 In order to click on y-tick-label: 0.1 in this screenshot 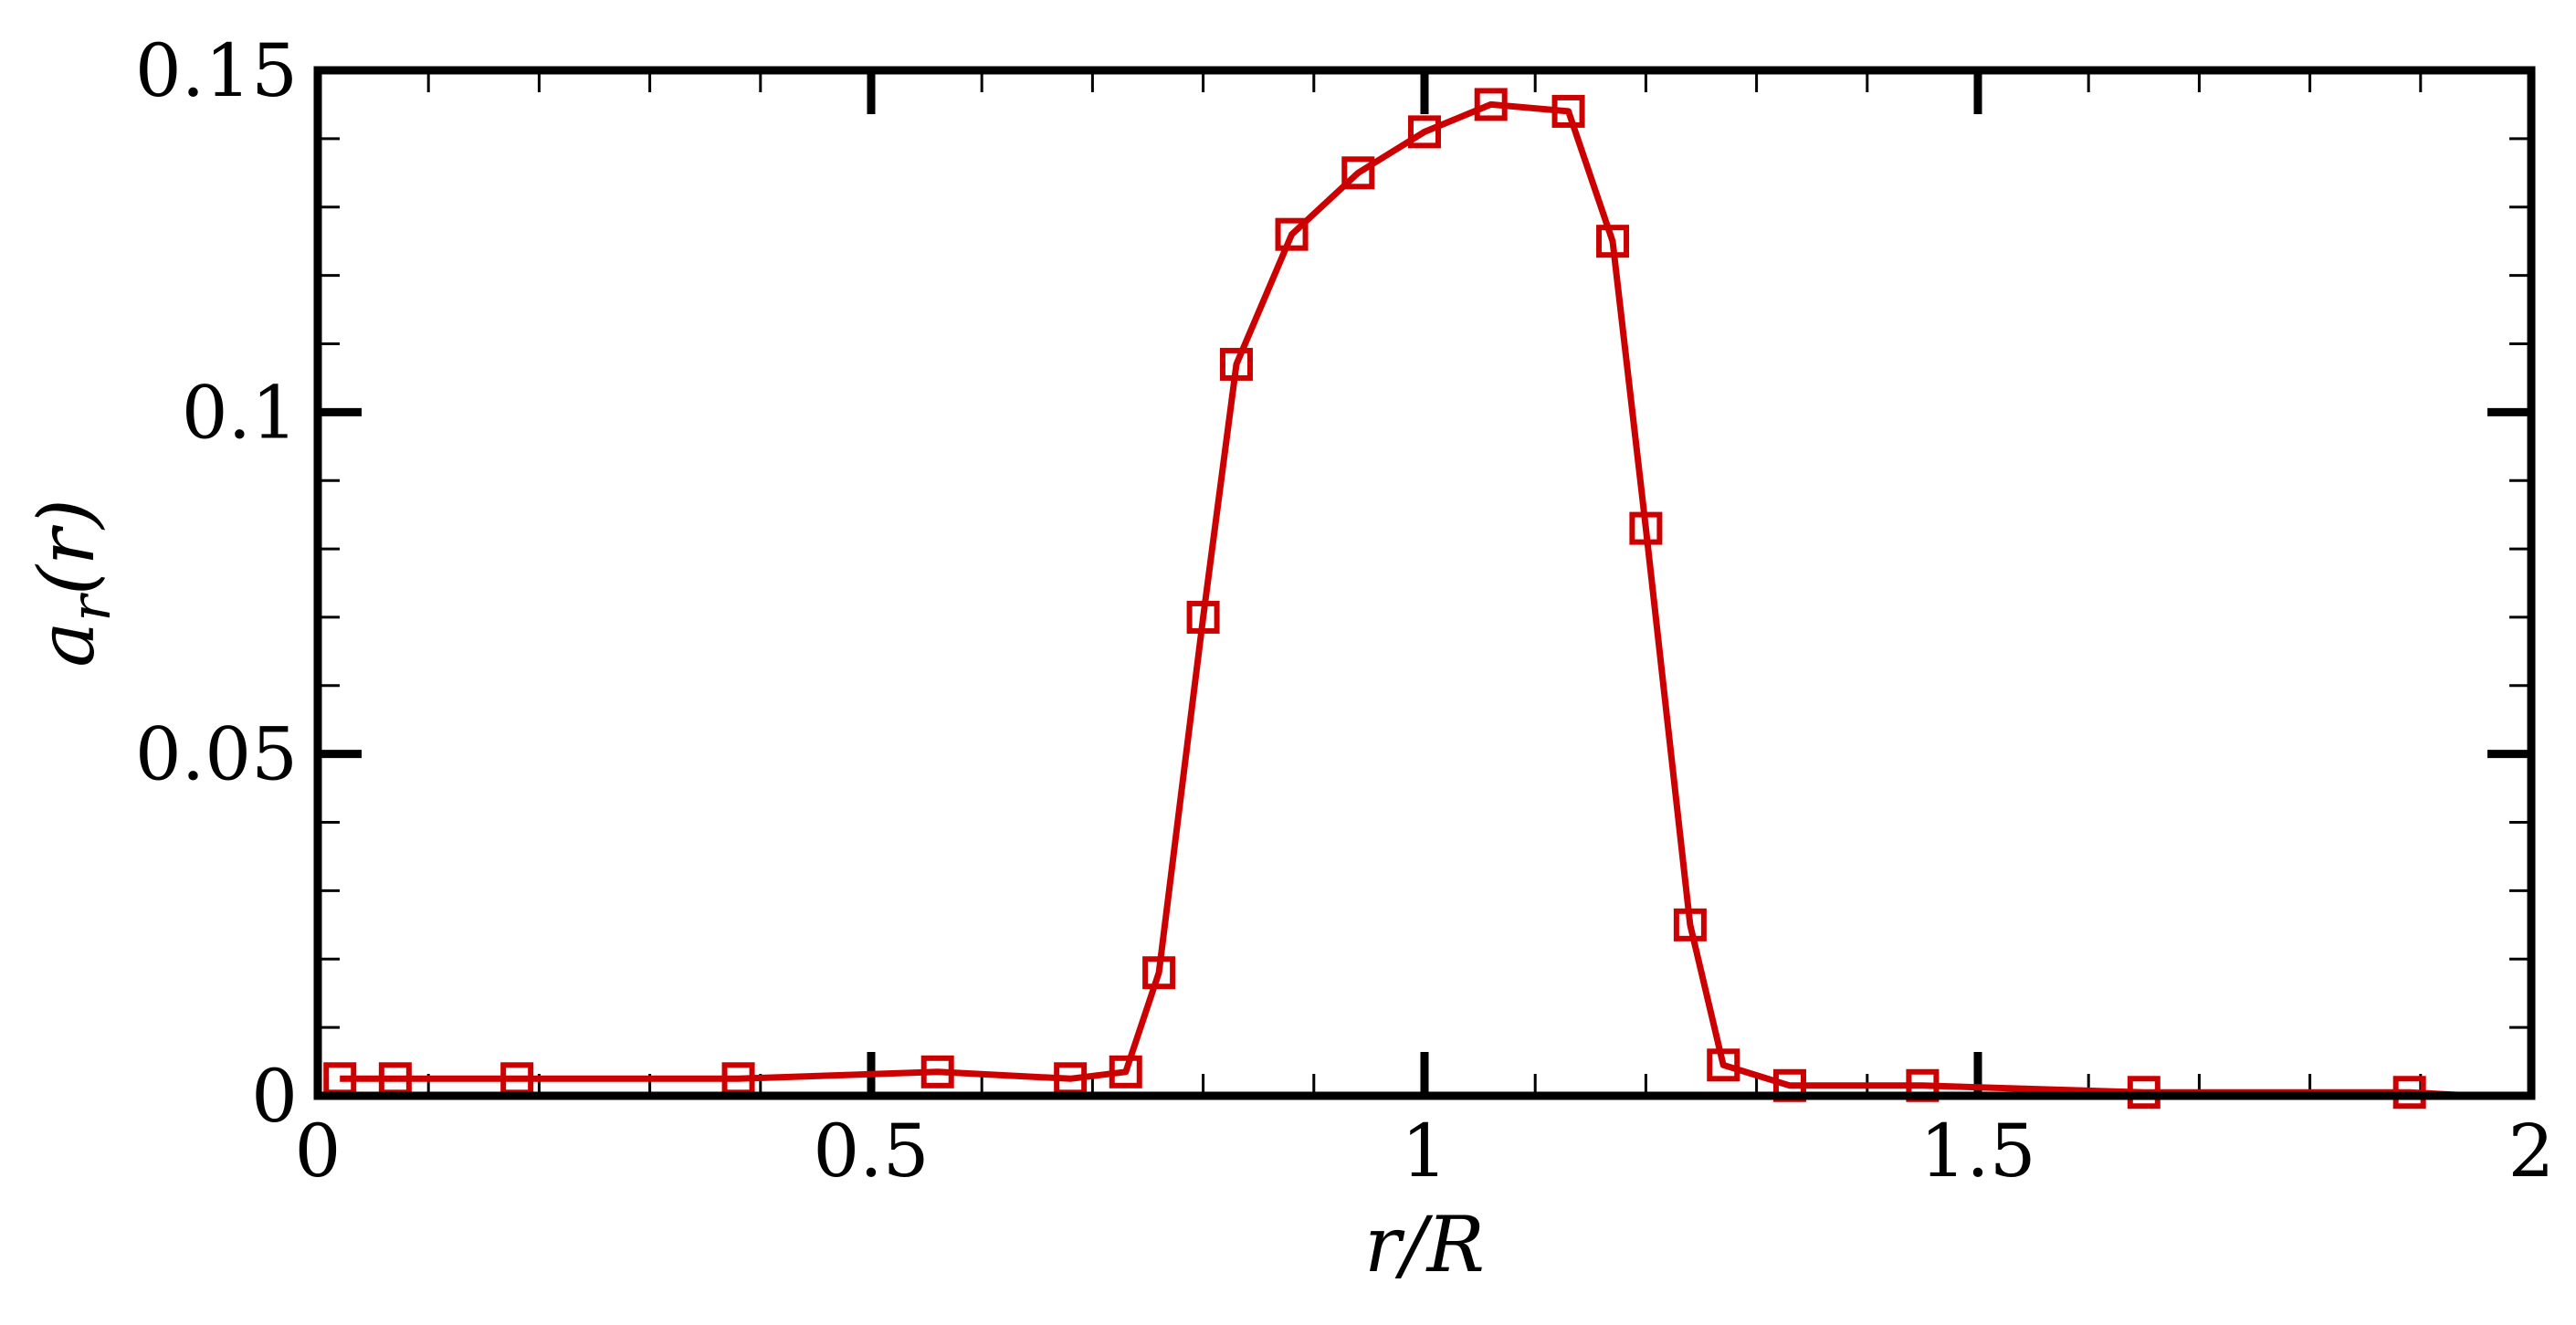, I will do `click(240, 412)`.